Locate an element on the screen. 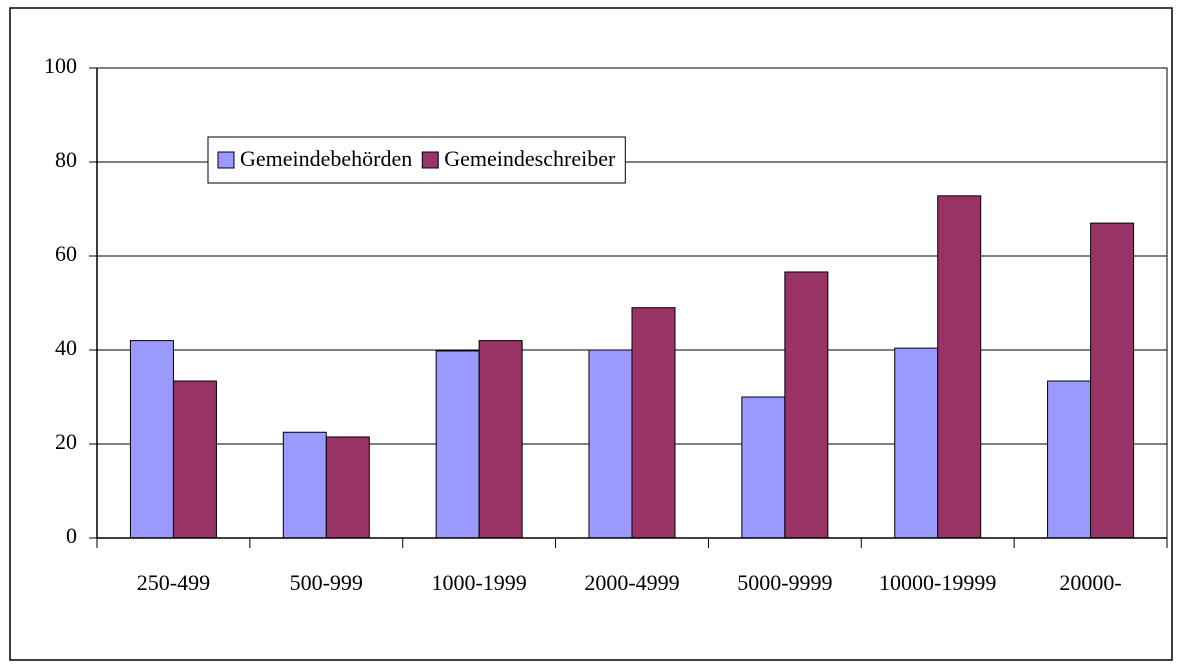 The image size is (1184, 669). x-tick-label: 500-999 is located at coordinates (326, 582).